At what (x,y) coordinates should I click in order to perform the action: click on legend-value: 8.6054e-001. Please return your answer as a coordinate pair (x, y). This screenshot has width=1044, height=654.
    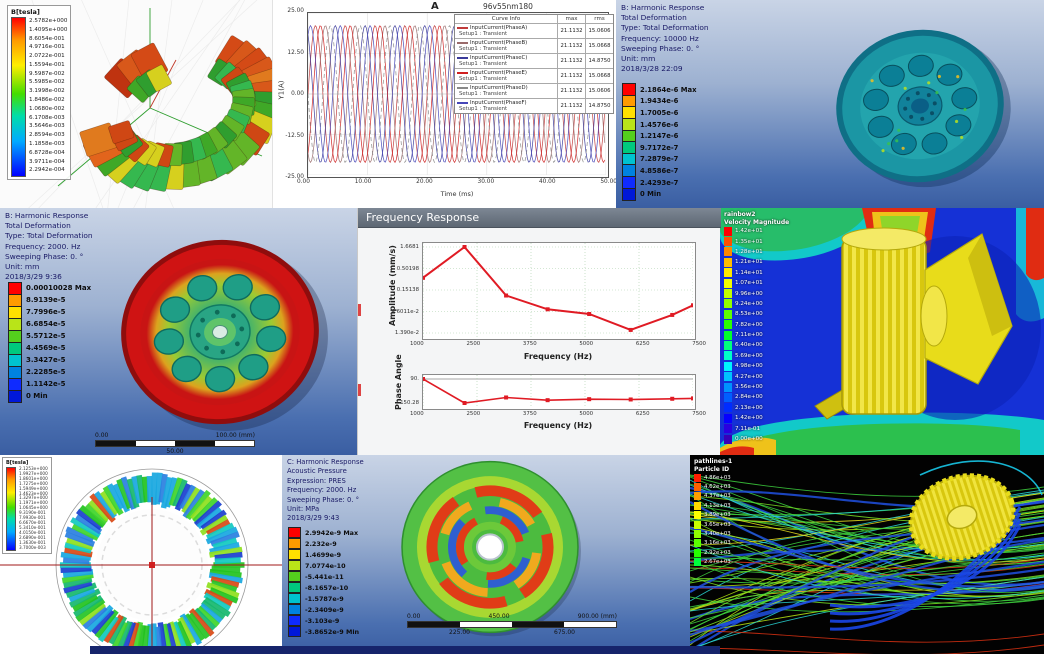
    Looking at the image, I should click on (47, 38).